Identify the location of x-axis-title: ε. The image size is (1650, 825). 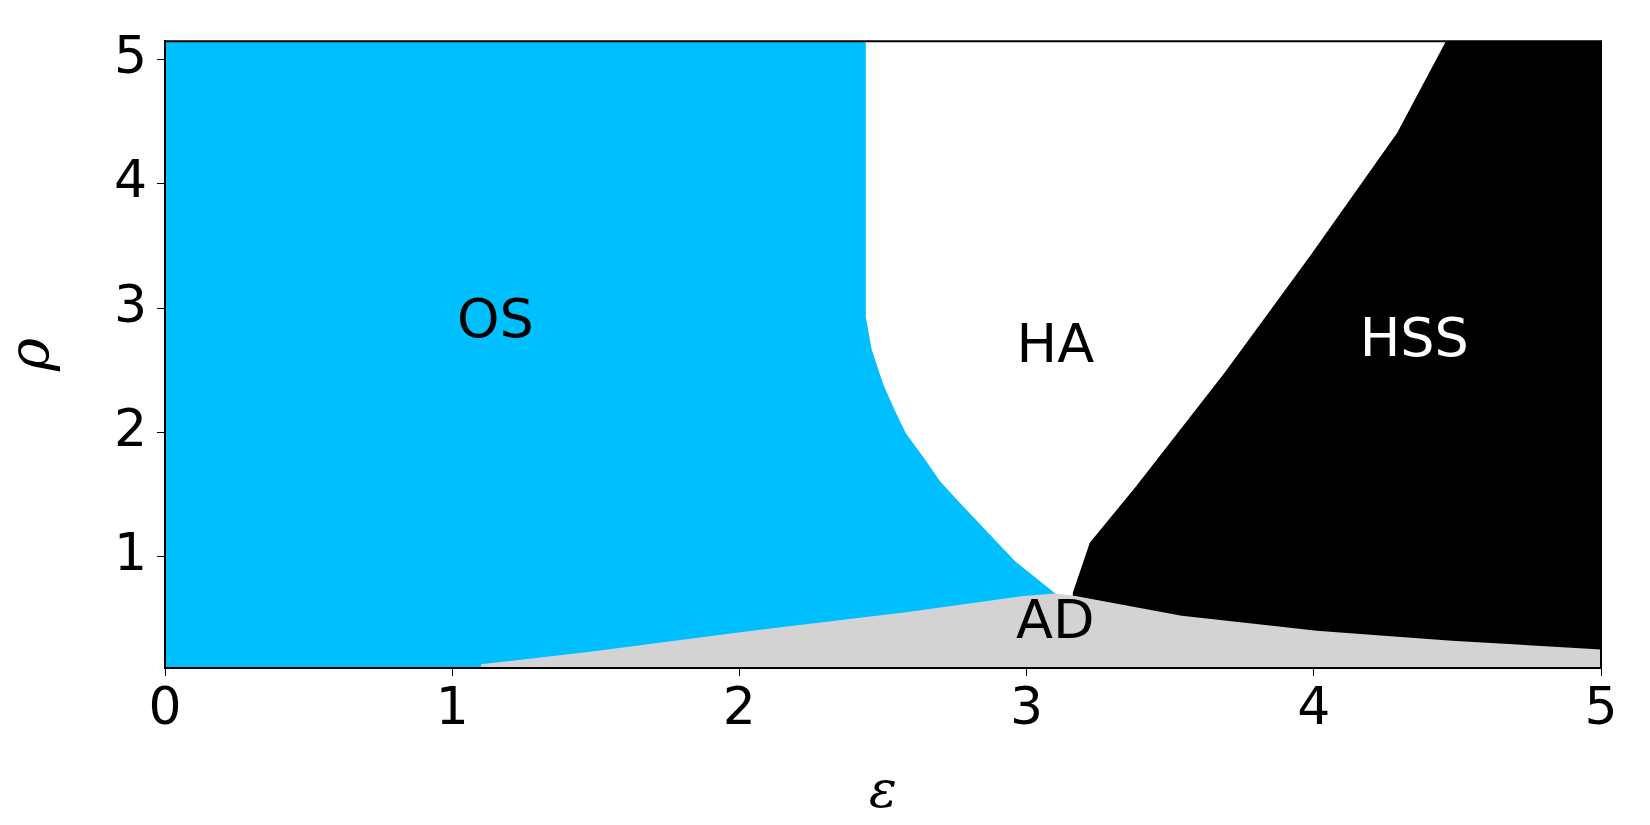
(883, 789).